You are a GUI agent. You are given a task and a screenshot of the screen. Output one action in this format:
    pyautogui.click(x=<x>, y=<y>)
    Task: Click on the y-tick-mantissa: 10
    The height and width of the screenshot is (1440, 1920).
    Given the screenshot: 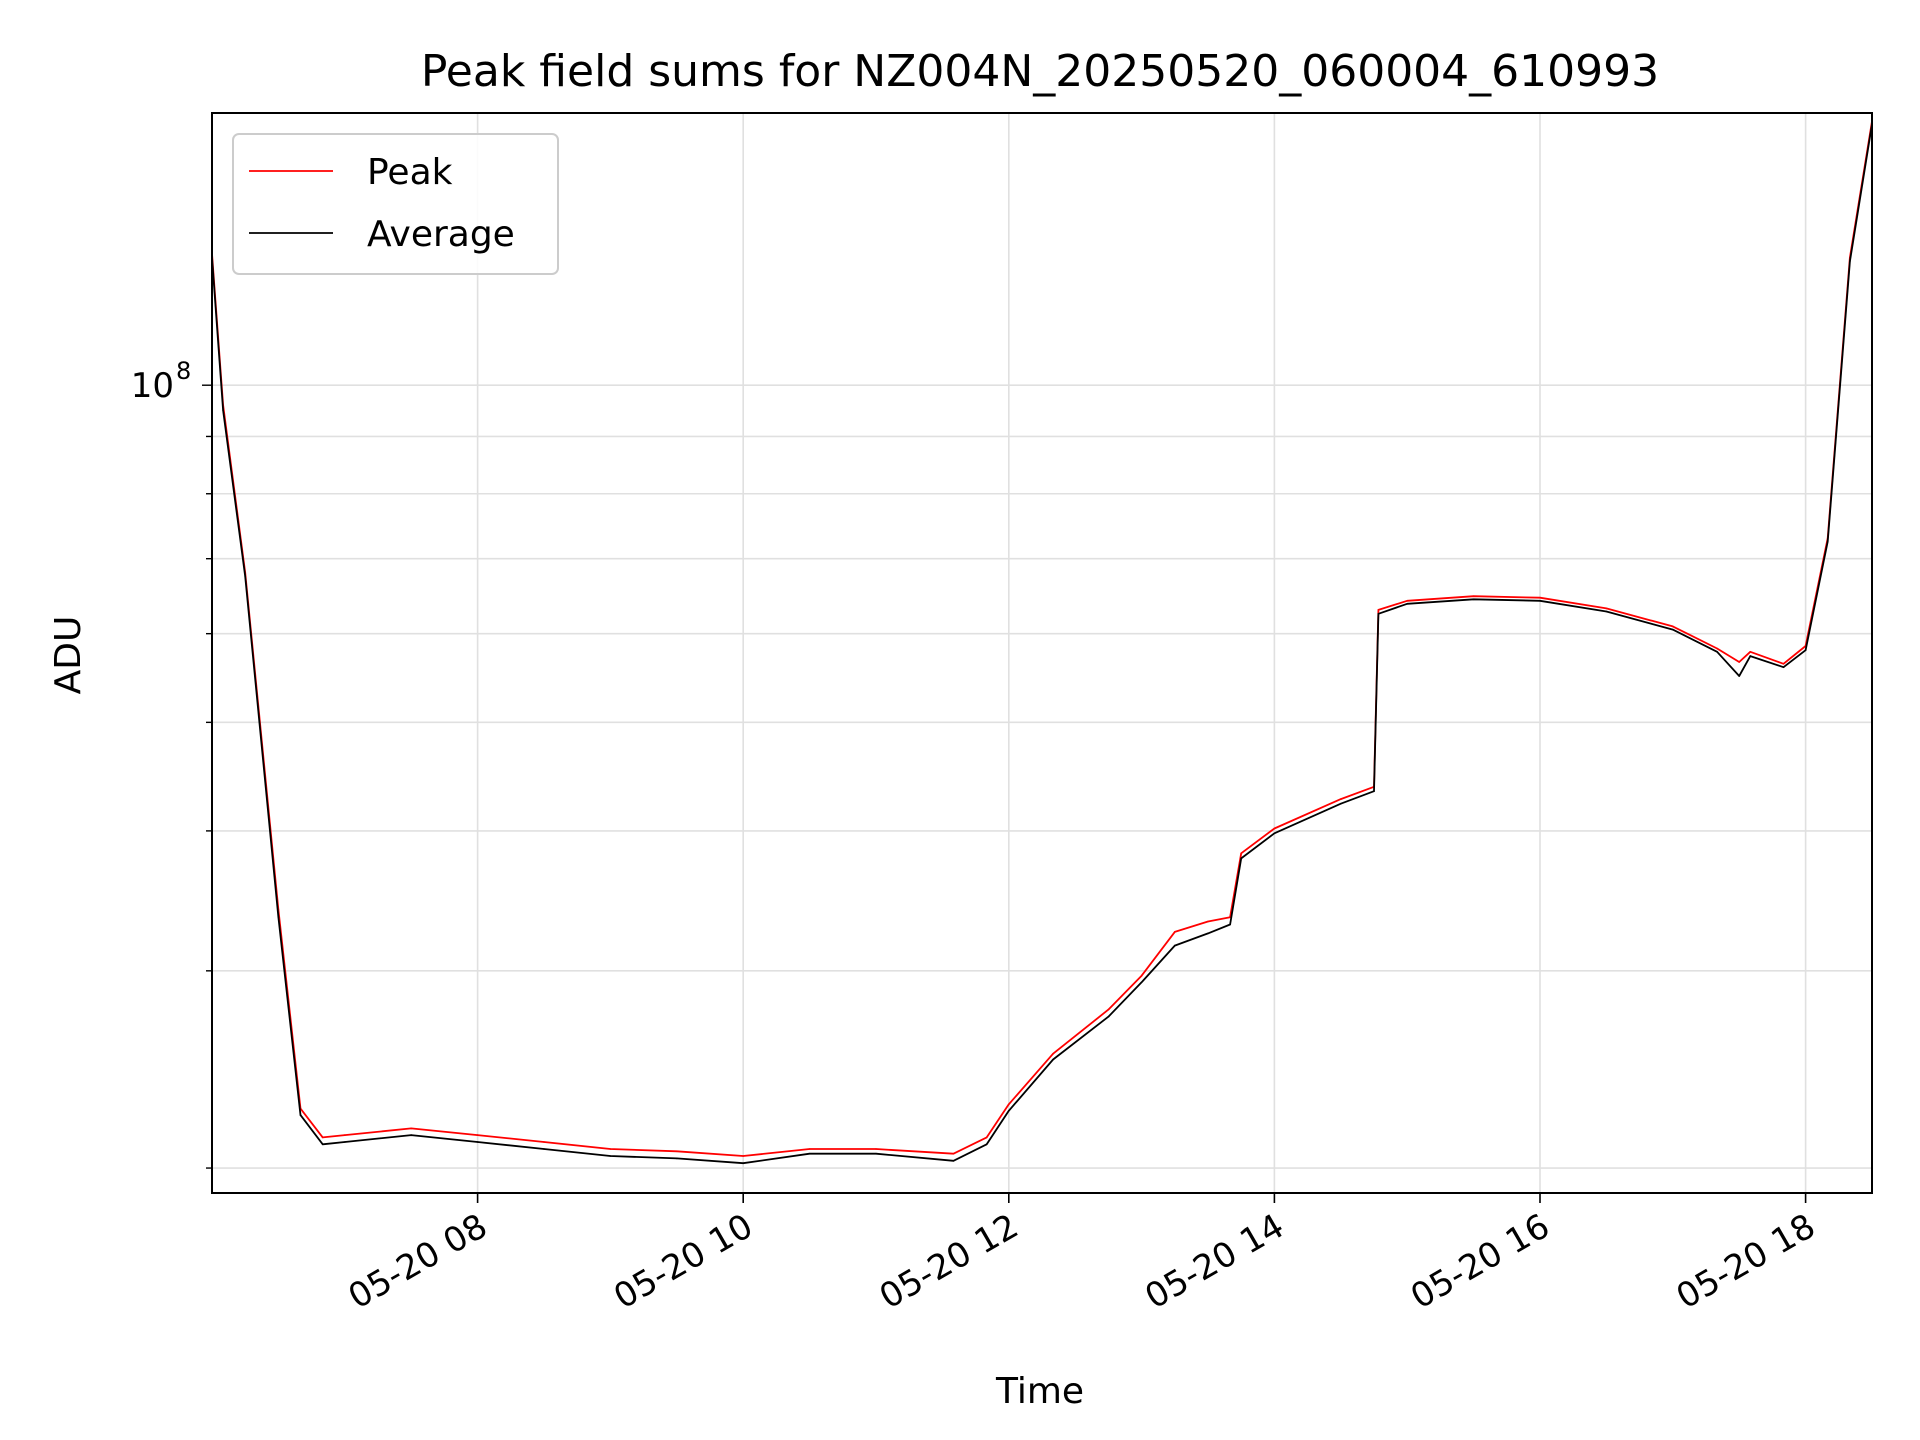 What is the action you would take?
    pyautogui.click(x=152, y=386)
    